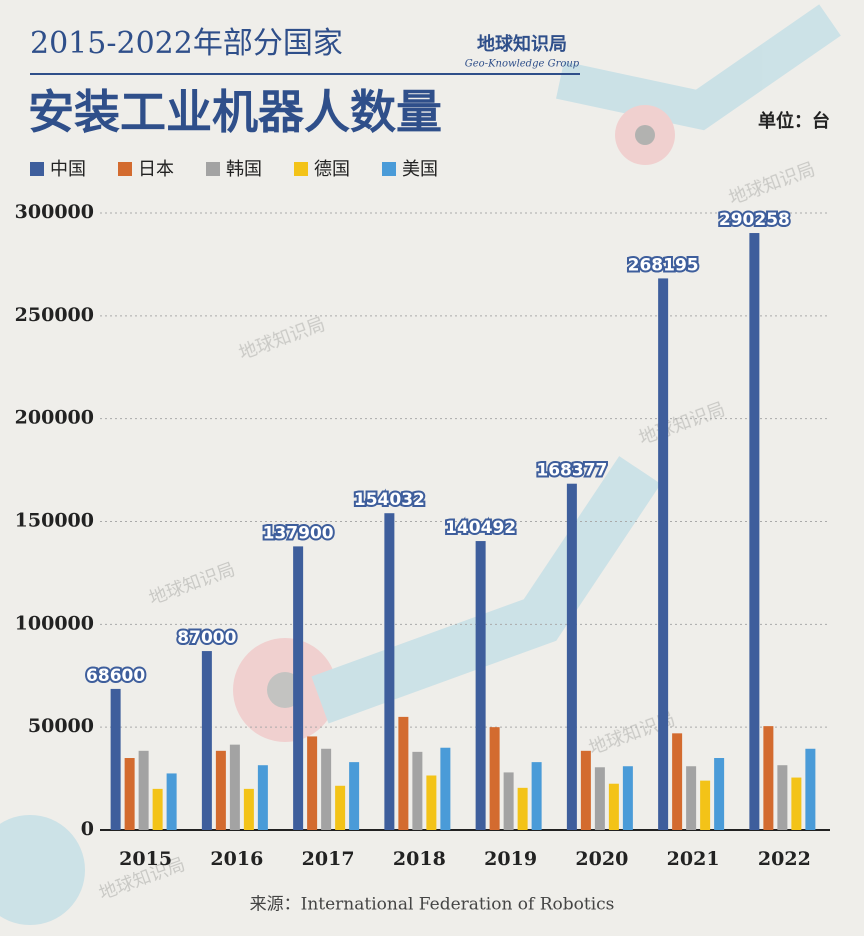 The height and width of the screenshot is (936, 864). Describe the element at coordinates (235, 112) in the screenshot. I see `chart-subtitle: 安装工业机器人数量` at that location.